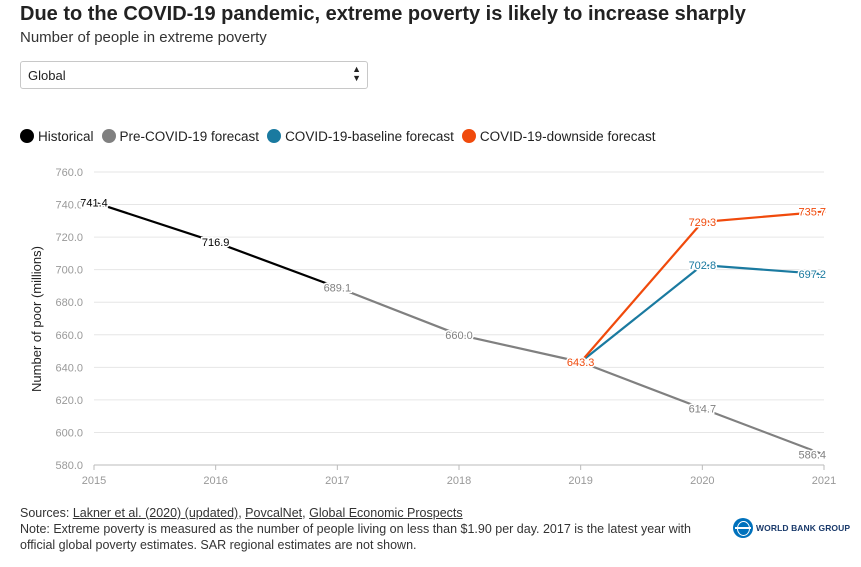 The width and height of the screenshot is (861, 567). I want to click on region-select-value: Global, so click(47, 75).